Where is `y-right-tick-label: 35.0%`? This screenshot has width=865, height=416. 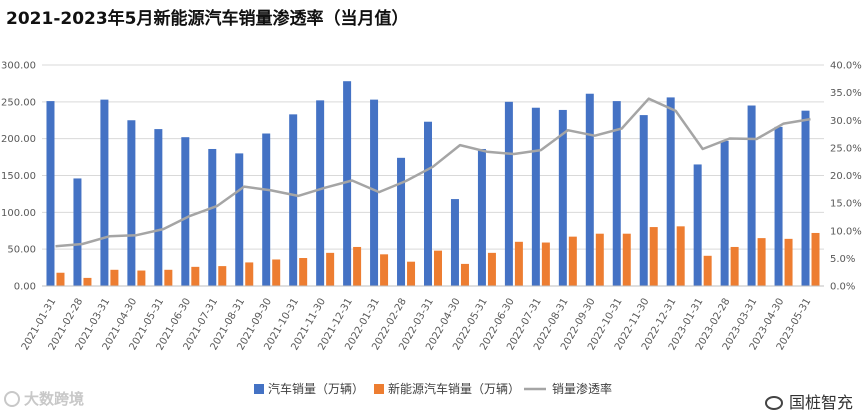
y-right-tick-label: 35.0% is located at coordinates (846, 93).